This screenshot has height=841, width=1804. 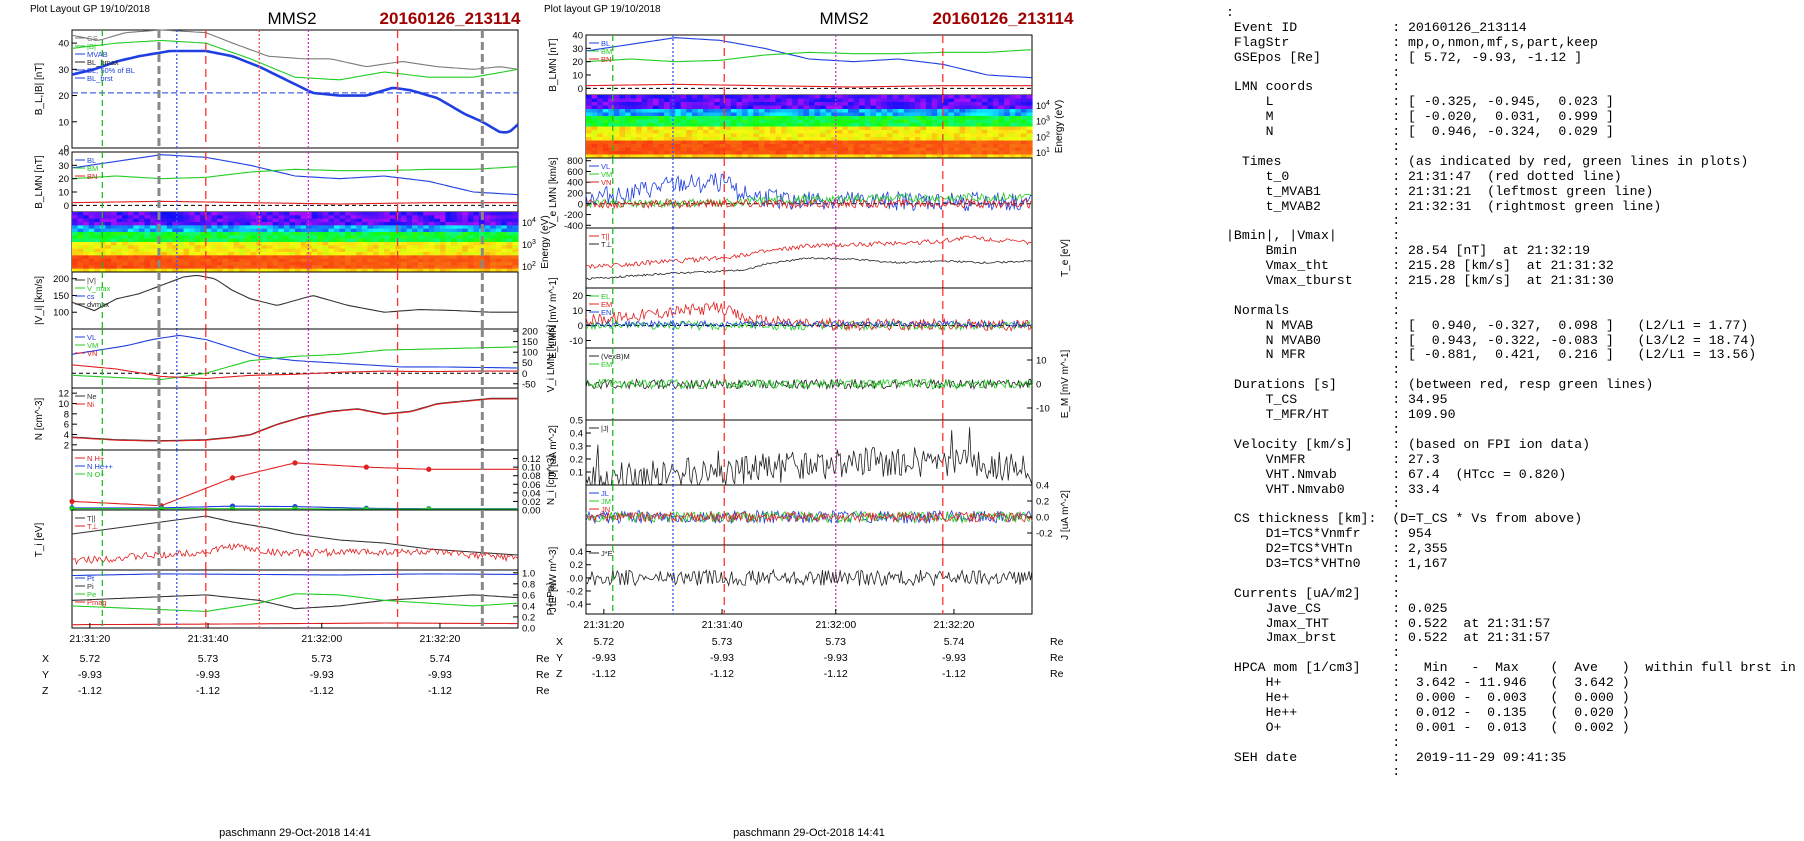 I want to click on y-tick-label: -50, so click(x=529, y=384).